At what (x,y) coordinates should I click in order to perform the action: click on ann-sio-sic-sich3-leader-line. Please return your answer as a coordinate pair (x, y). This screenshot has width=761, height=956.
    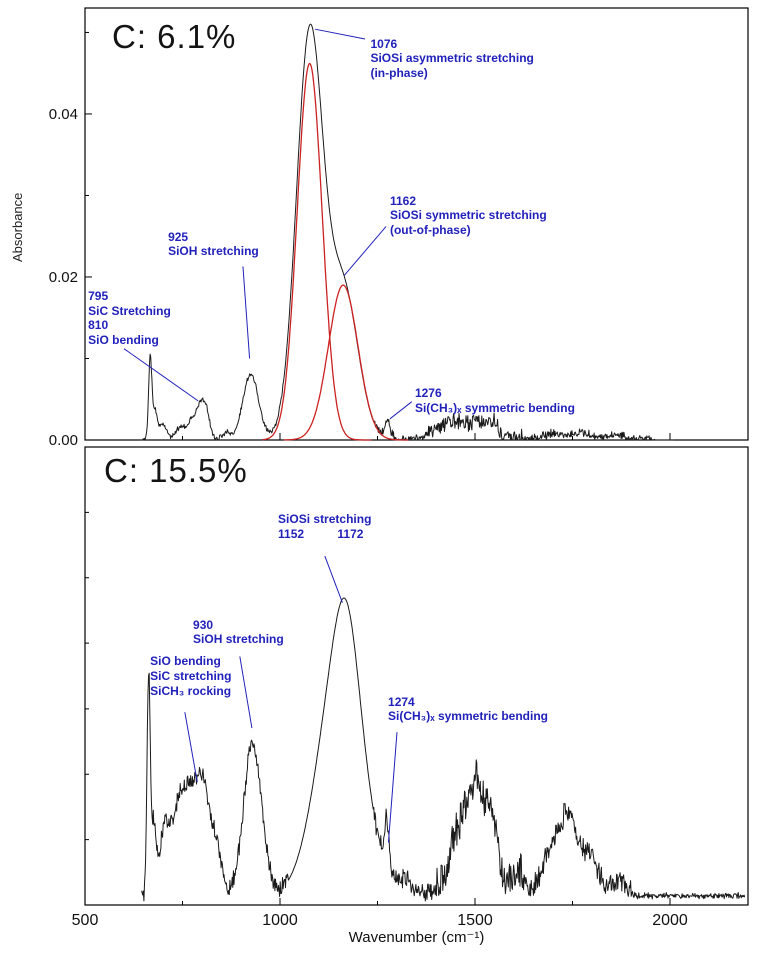
    Looking at the image, I should click on (191, 747).